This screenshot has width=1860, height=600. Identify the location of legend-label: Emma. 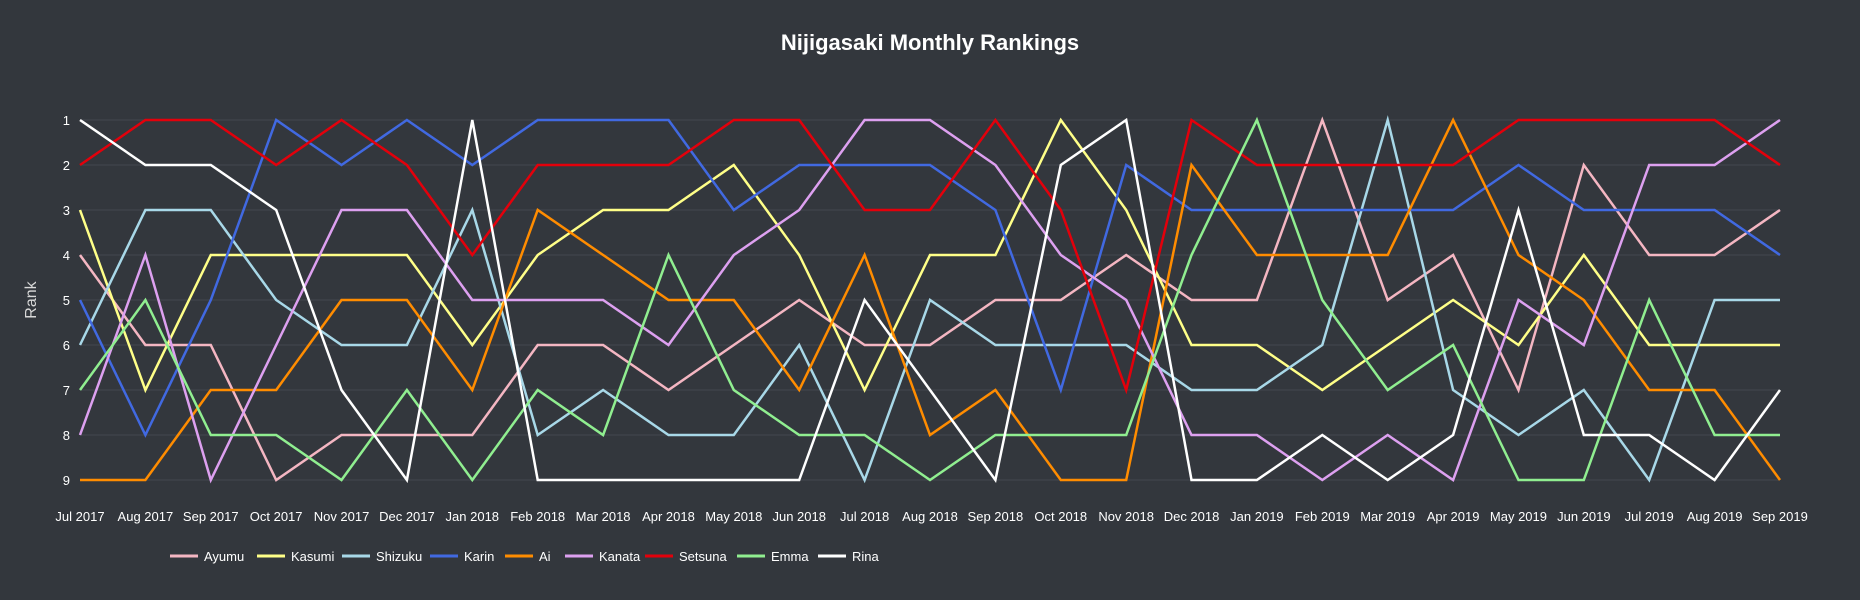
(790, 556).